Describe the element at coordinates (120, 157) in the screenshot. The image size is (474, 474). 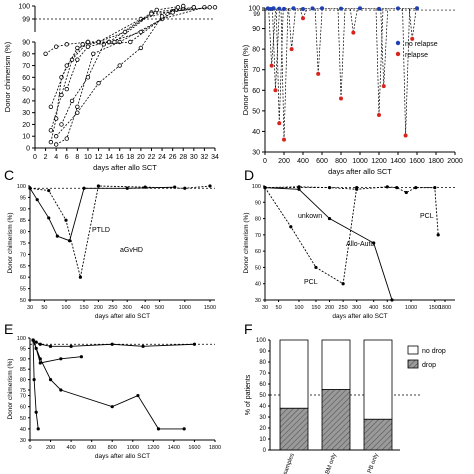
I see `x-tick-label: 16` at that location.